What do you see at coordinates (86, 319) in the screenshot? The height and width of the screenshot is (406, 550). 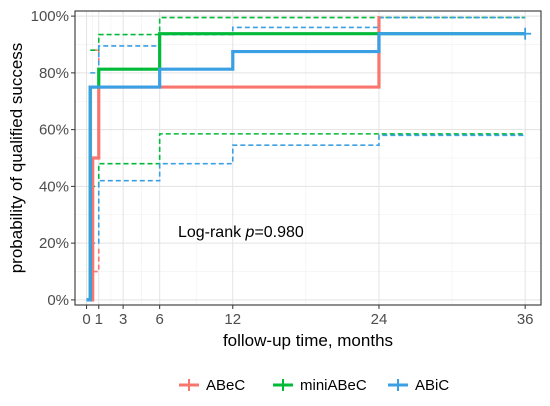 I see `x-tick-label: 0` at bounding box center [86, 319].